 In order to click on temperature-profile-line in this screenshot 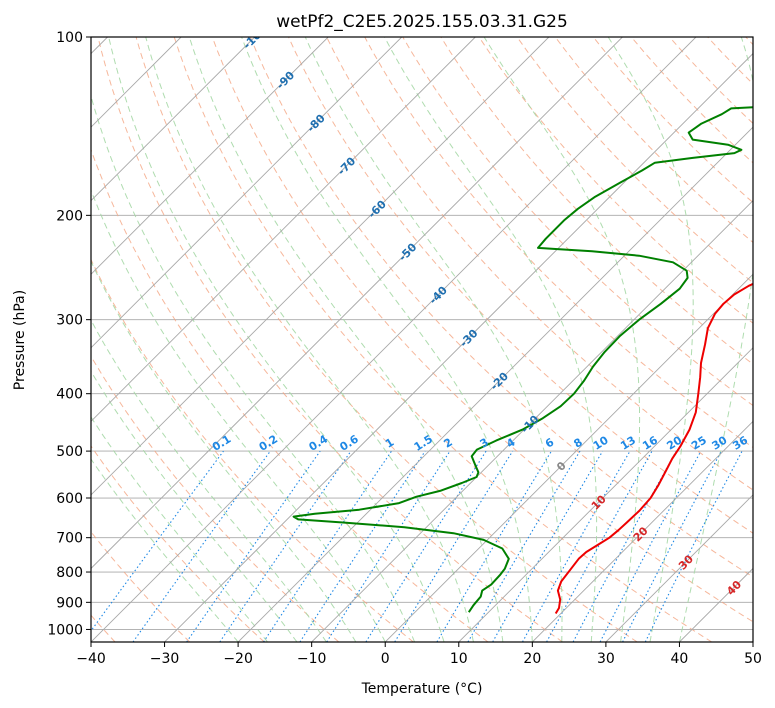, I will do `click(653, 448)`.